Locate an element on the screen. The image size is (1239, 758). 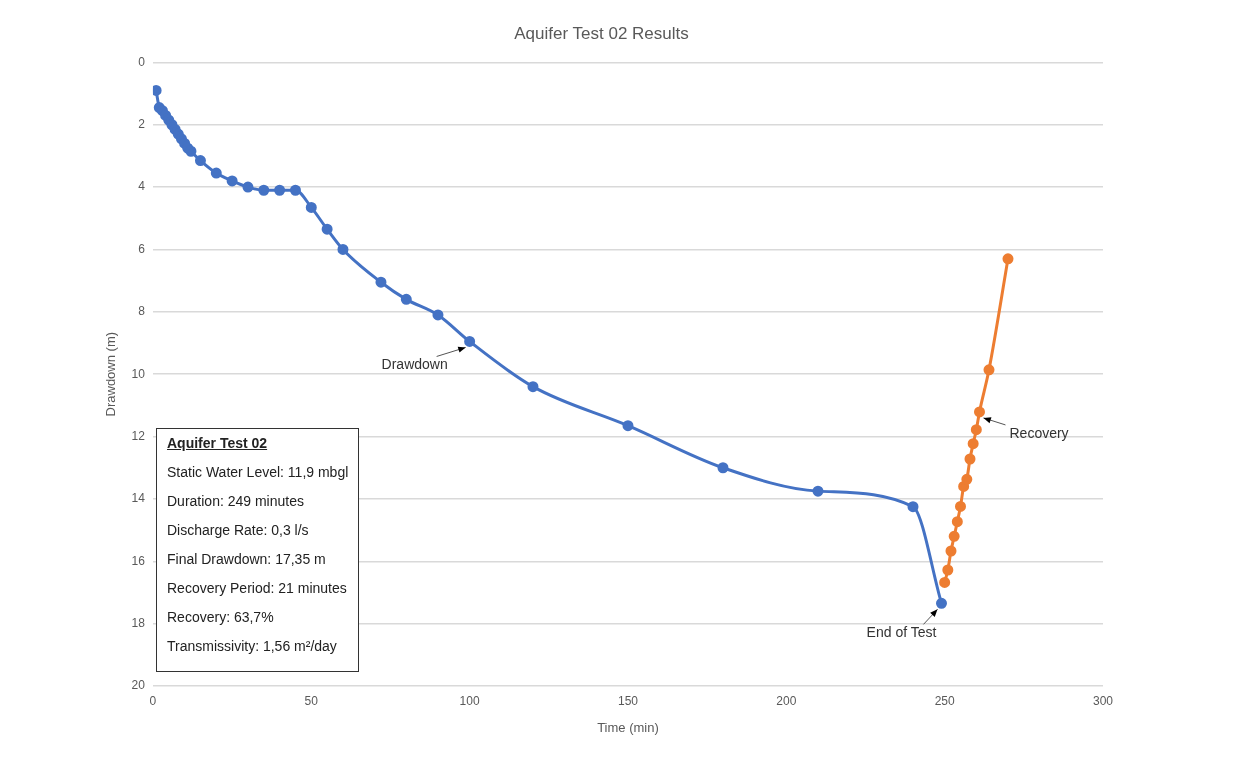
annotation: Transmissivity: 1,56 m²/day is located at coordinates (252, 646).